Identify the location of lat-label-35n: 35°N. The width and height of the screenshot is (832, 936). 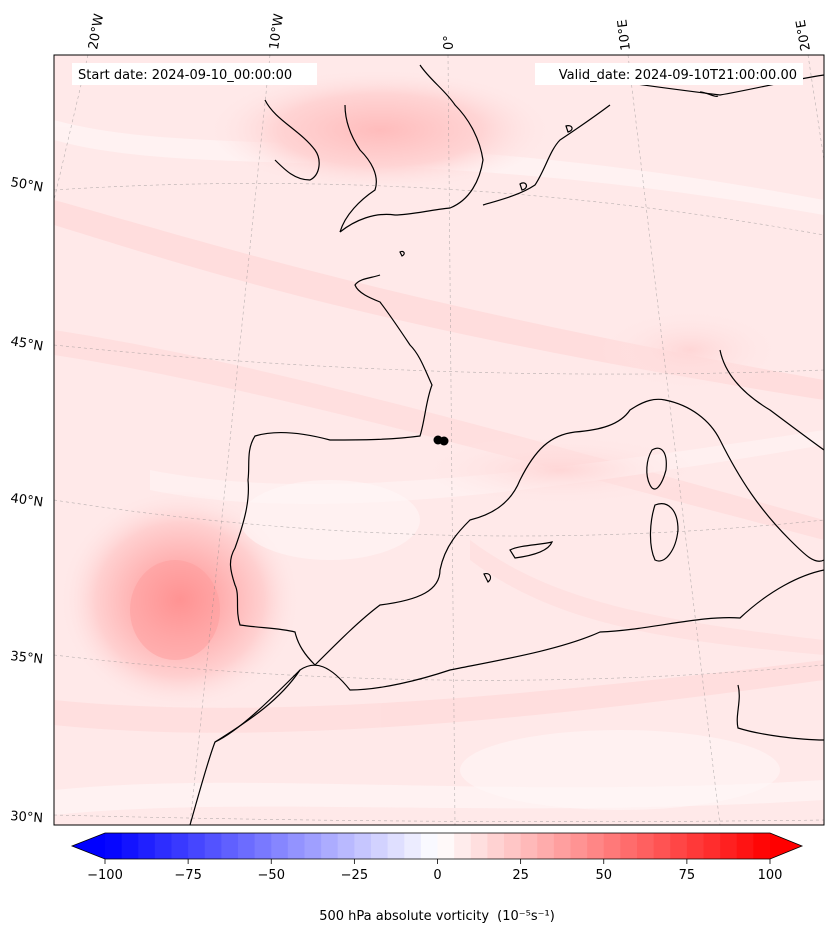
(27, 658).